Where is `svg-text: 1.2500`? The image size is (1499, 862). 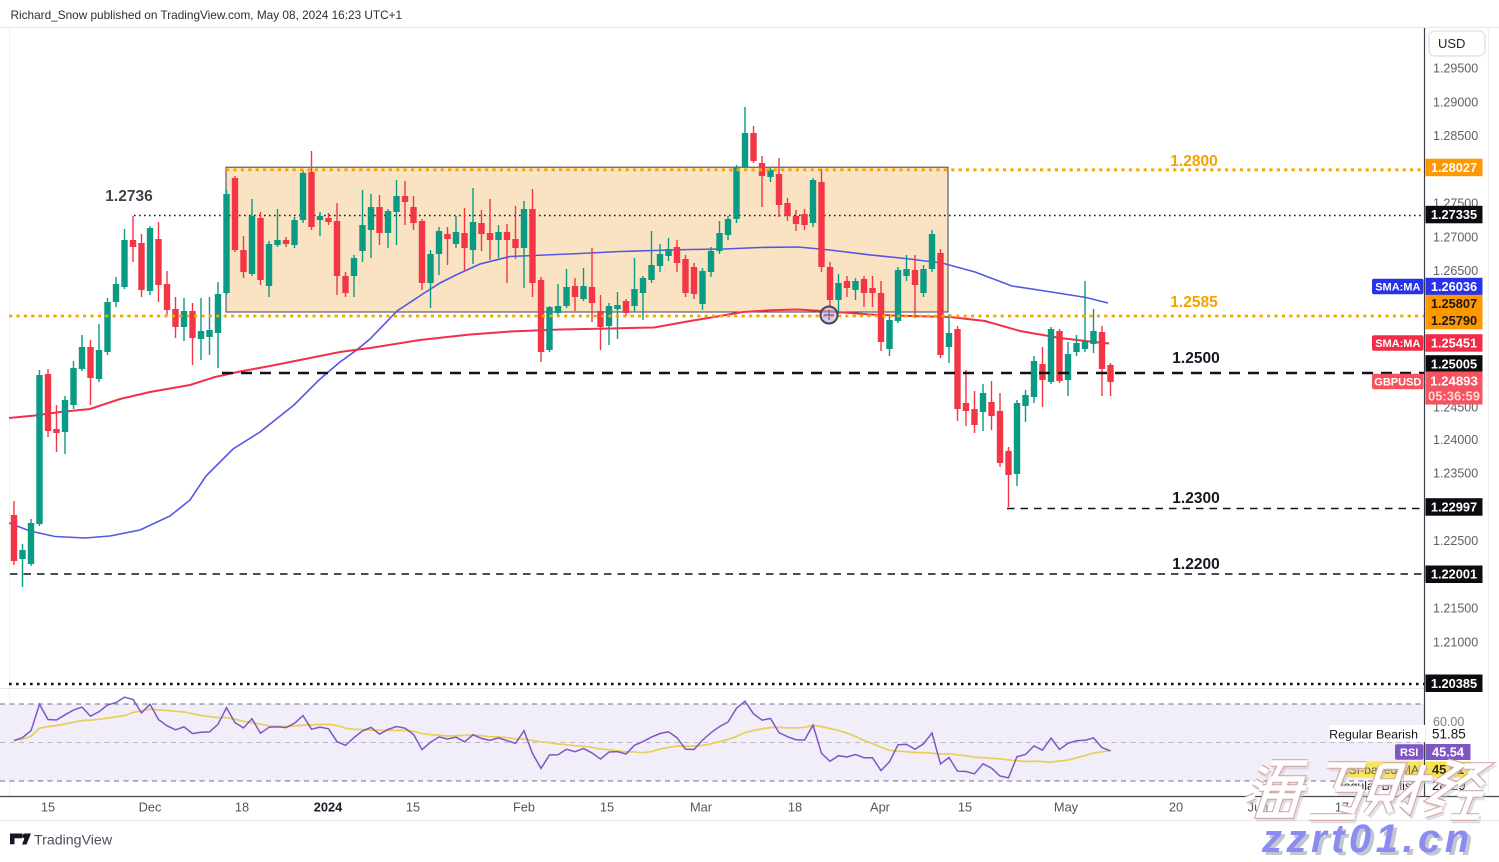
svg-text: 1.2500 is located at coordinates (1195, 358).